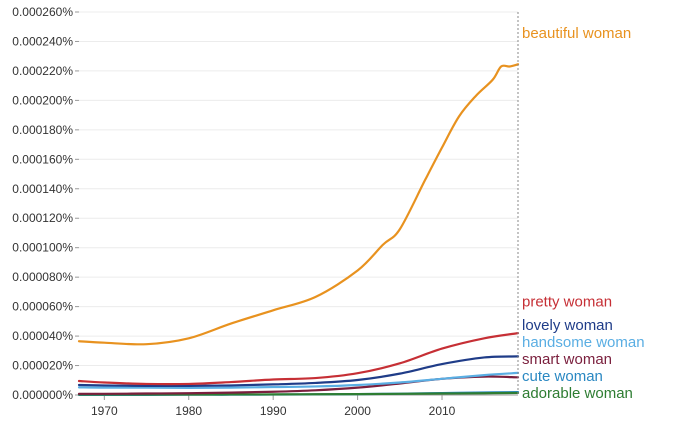  I want to click on series-label-lovely-woman: lovely woman, so click(567, 325).